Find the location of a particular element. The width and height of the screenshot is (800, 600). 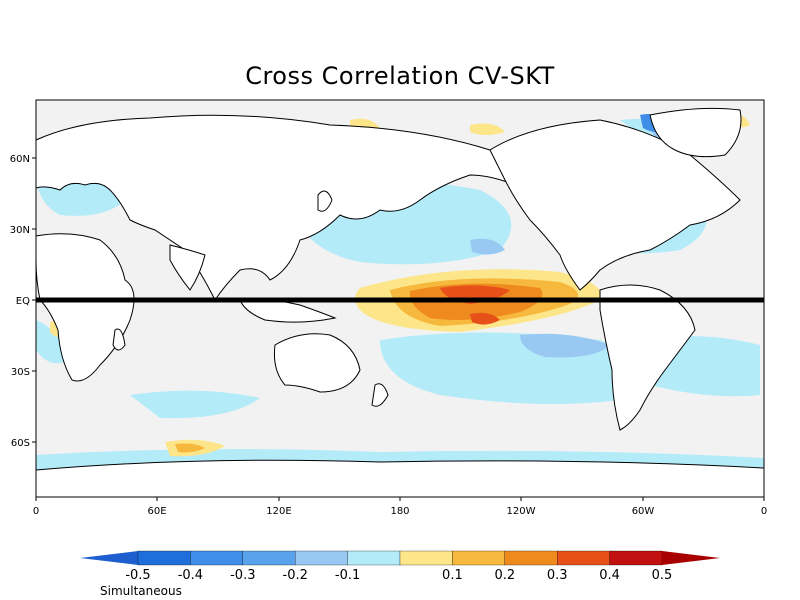

lat-axis: 60N 30N EQ 30S 60S is located at coordinates (23, 301).